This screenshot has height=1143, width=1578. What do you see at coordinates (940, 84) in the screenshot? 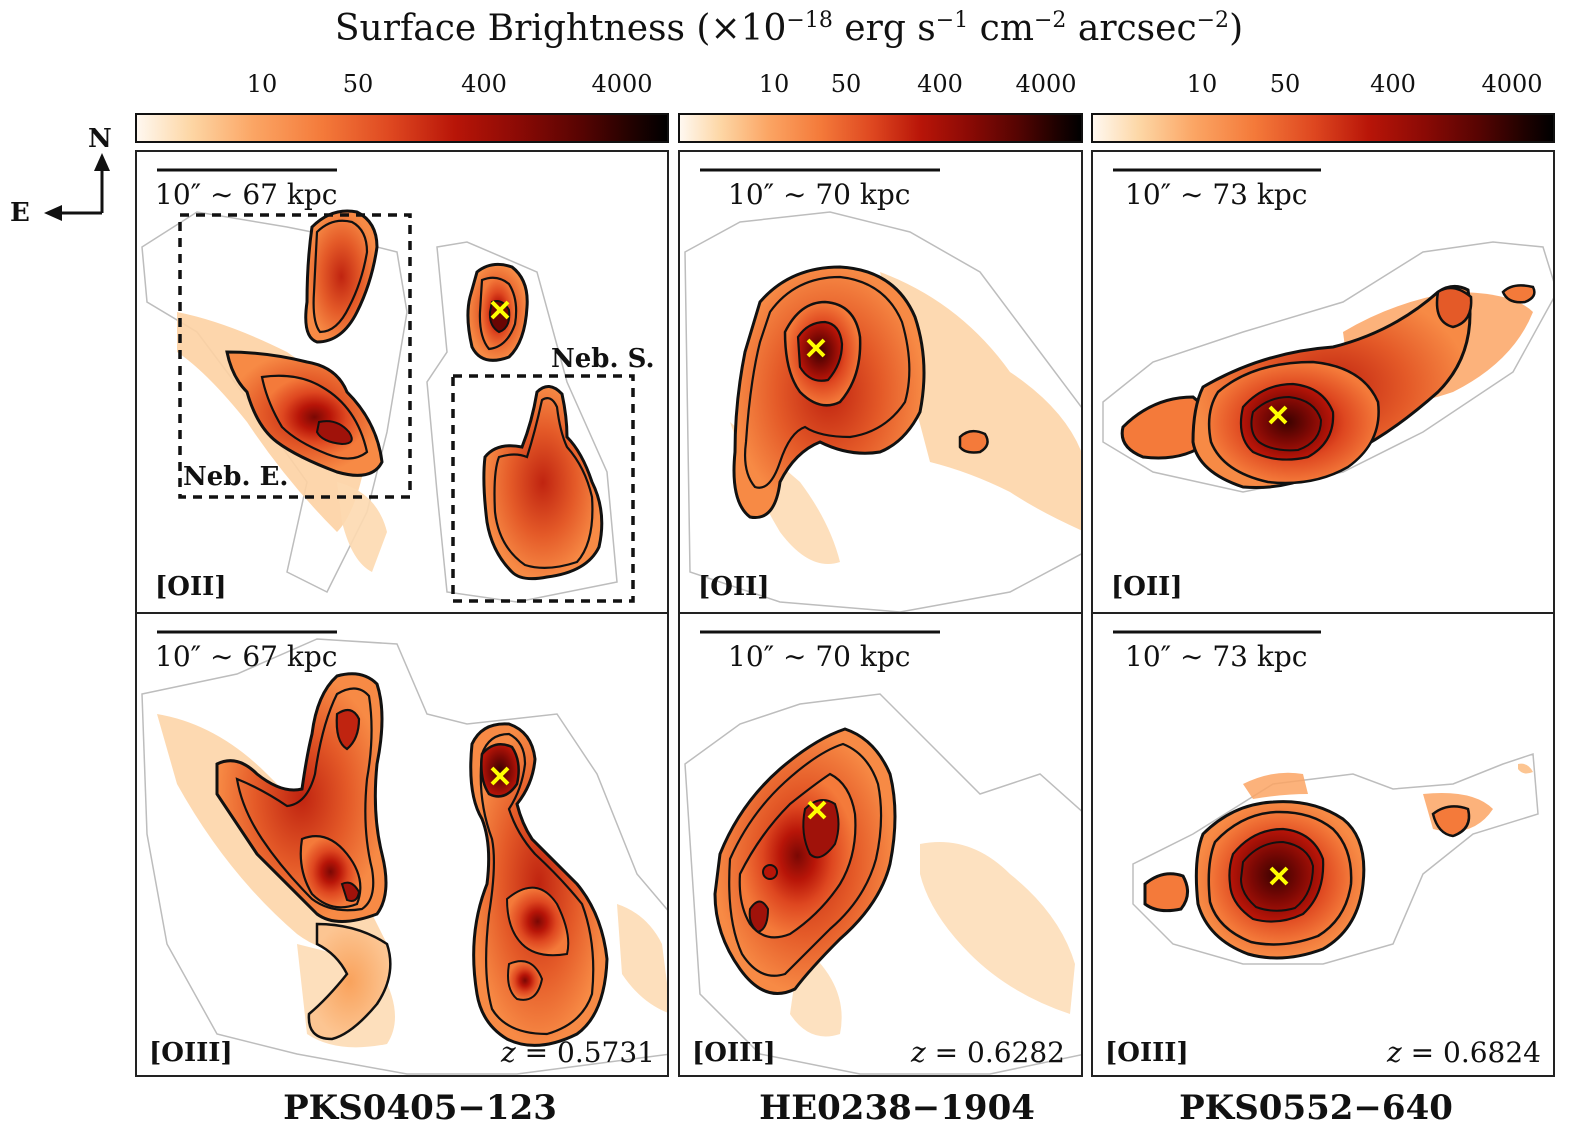
I see `colorbar-2-tick: 400` at bounding box center [940, 84].